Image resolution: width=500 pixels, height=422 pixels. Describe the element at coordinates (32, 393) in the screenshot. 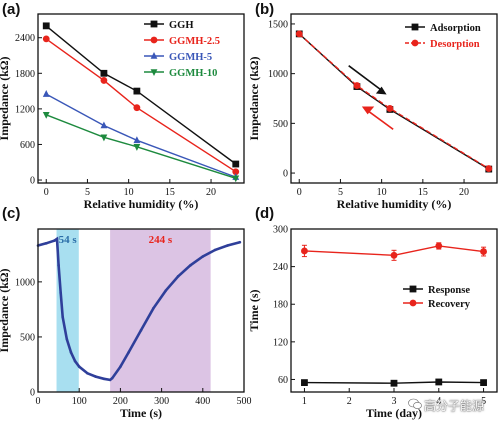

I see `panel-c-y-tick-label: 0` at that location.